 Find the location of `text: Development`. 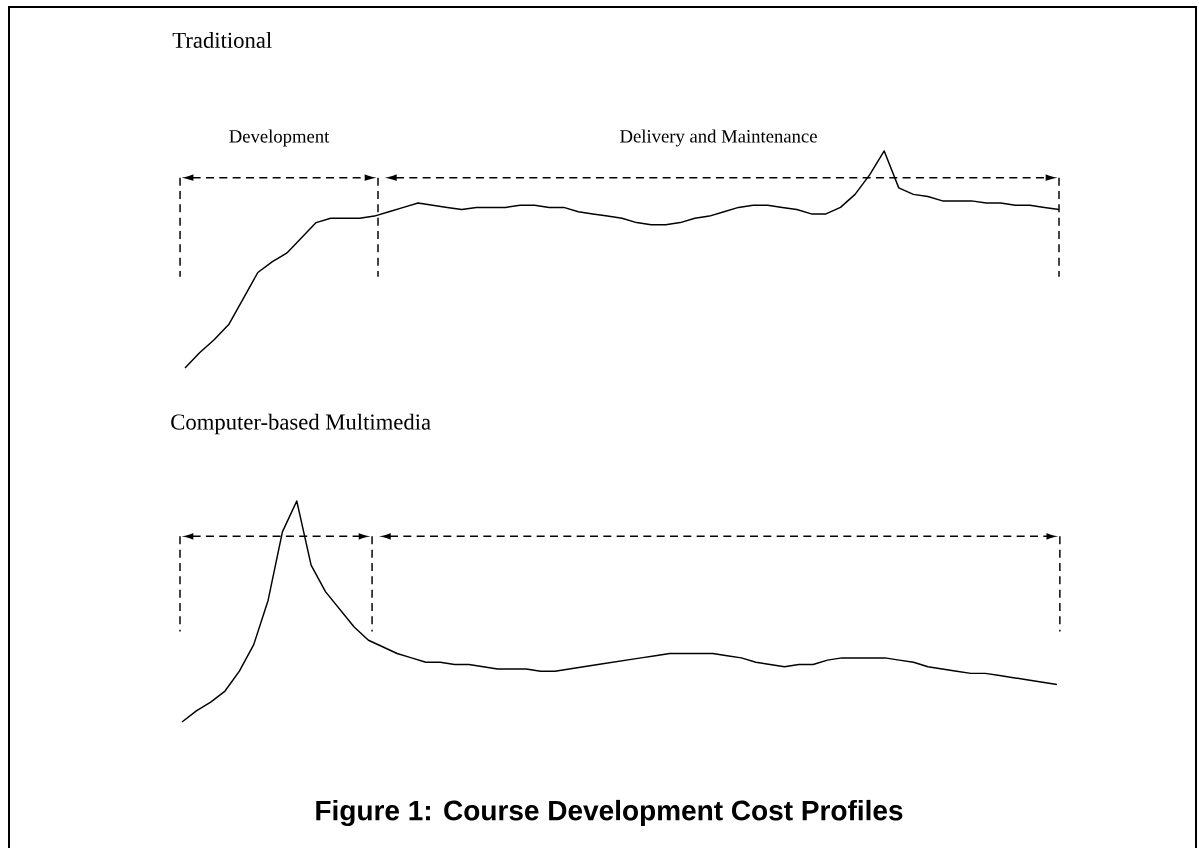

text: Development is located at coordinates (279, 138).